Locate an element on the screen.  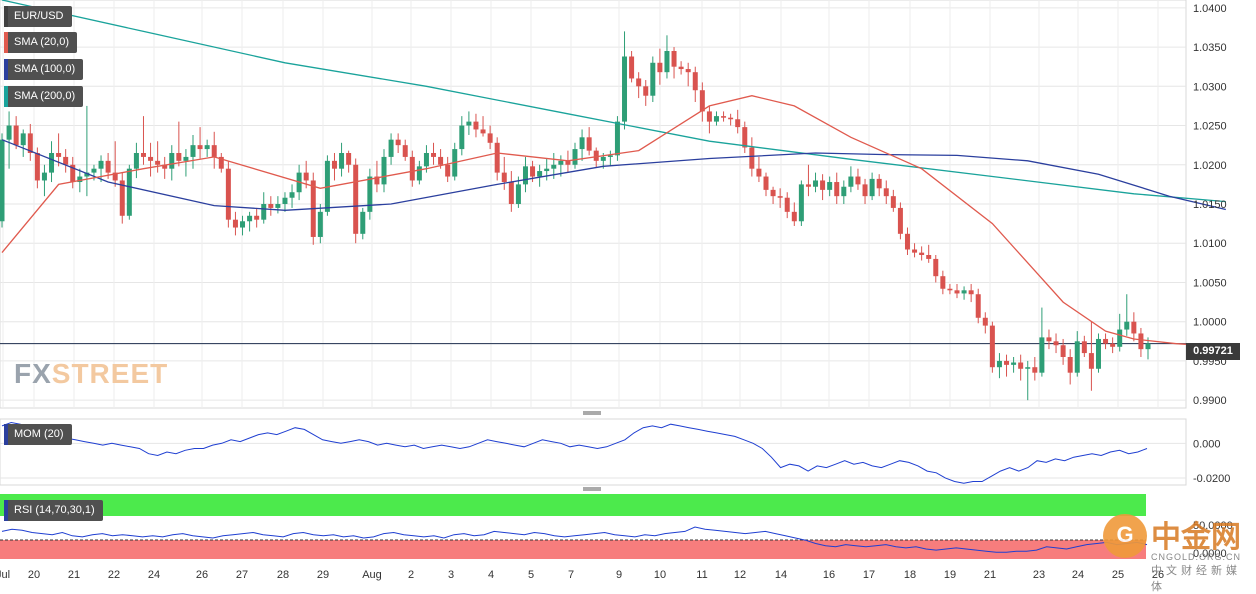
legend-sma20-label: SMA (20,0) is located at coordinates (42, 42).